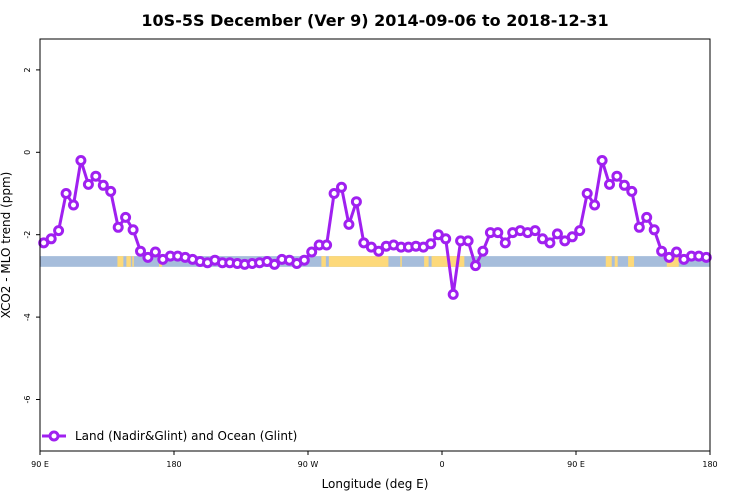 The width and height of the screenshot is (750, 500). I want to click on y-axis: 2 0 -2 -4 -6, so click(31, 235).